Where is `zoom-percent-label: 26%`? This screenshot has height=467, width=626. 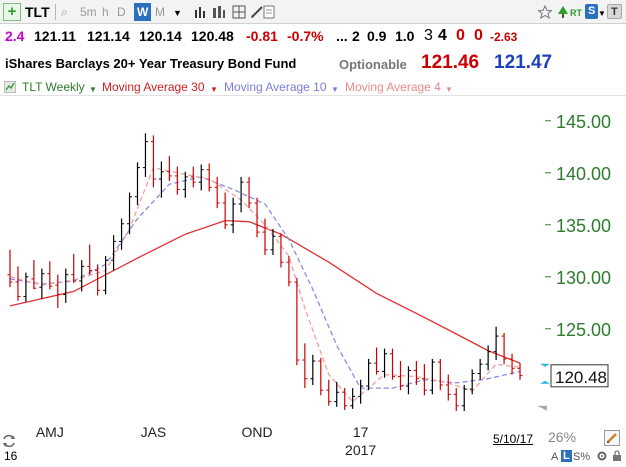 zoom-percent-label: 26% is located at coordinates (562, 437).